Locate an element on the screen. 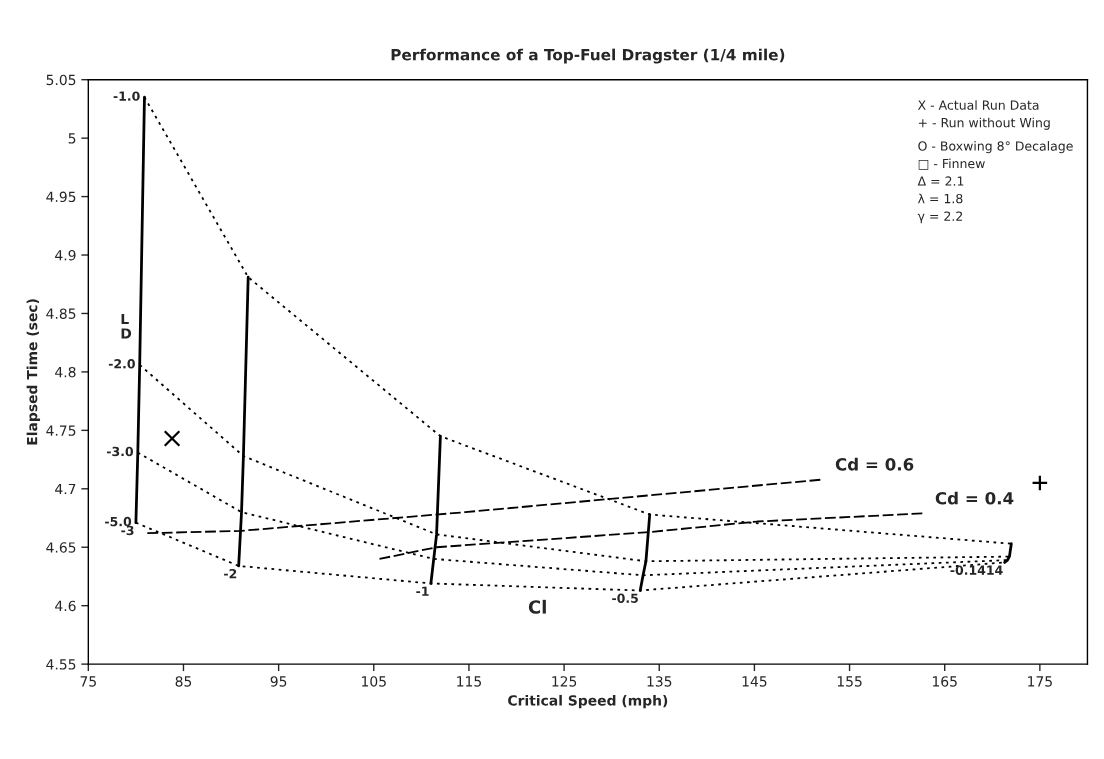 This screenshot has width=1104, height=759. x-tick-label: 85 is located at coordinates (183, 681).